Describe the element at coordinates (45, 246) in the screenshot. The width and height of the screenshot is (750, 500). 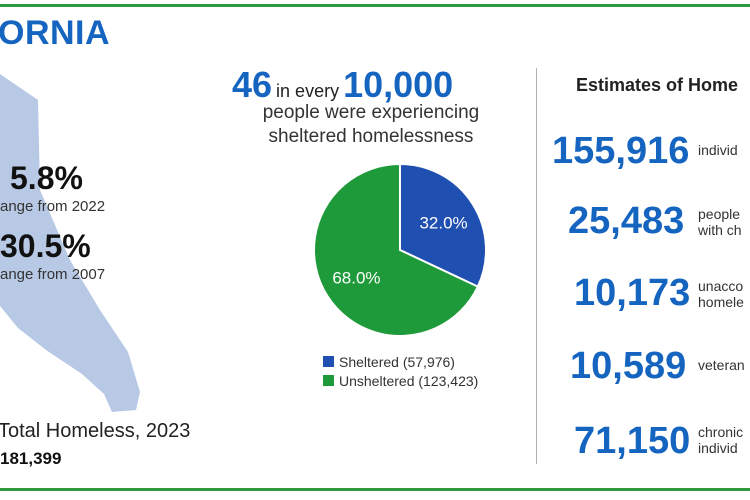
I see `change-2007-percent: 30.5%` at that location.